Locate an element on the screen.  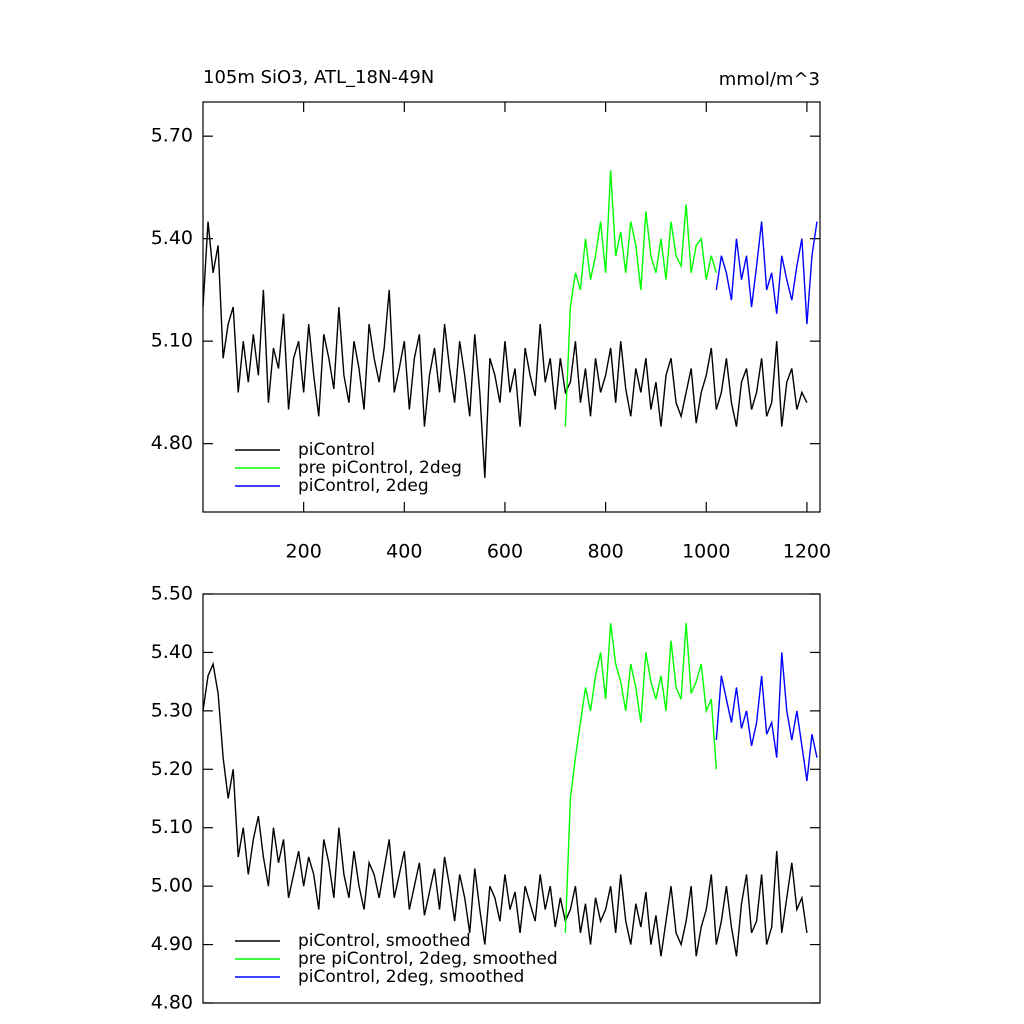
legend-label: piControl, 2deg is located at coordinates (363, 486).